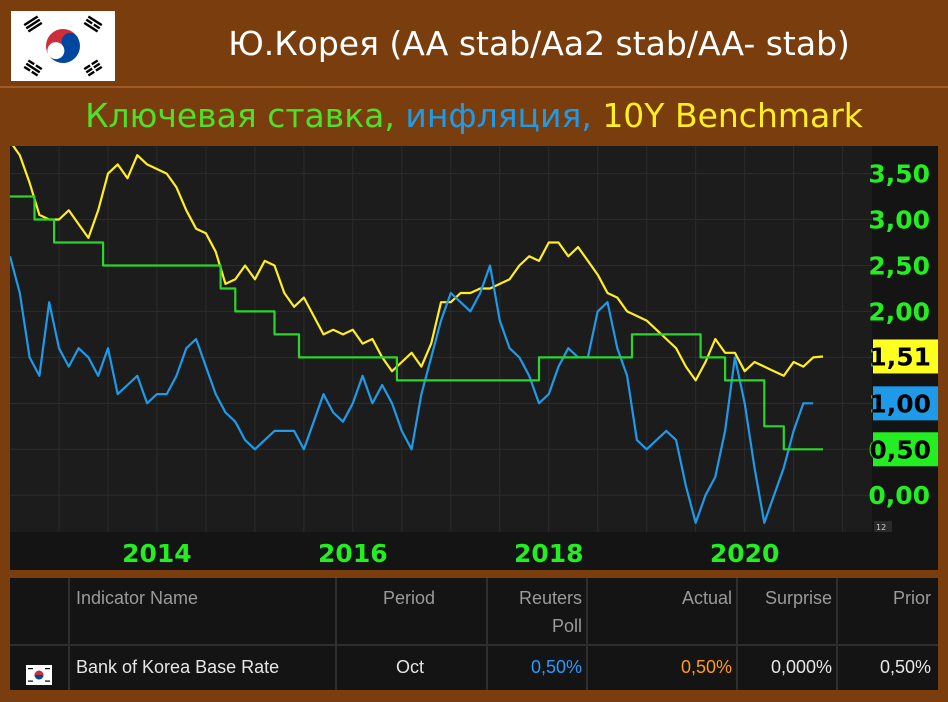 The image size is (948, 702). I want to click on end-value-label: 1,00, so click(900, 403).